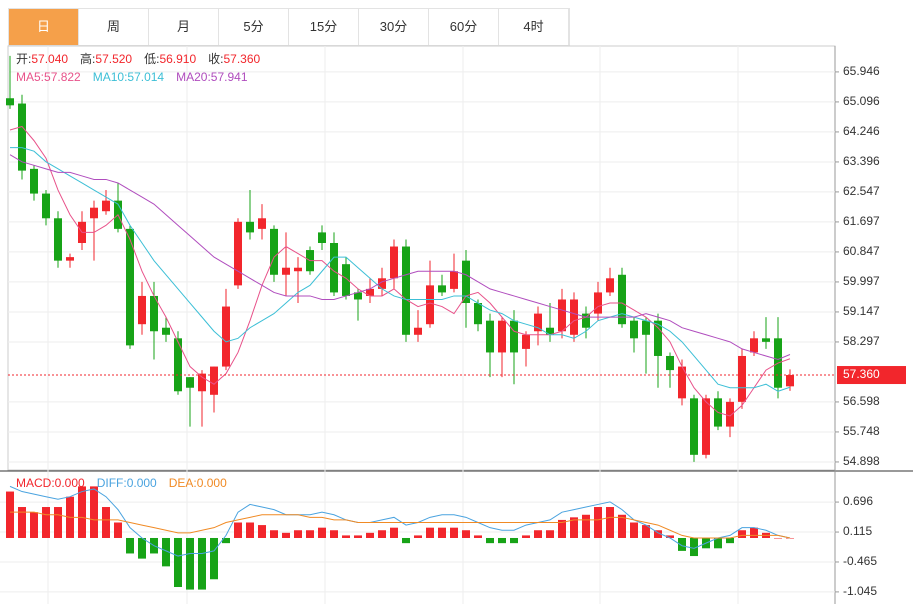 This screenshot has height=604, width=913. I want to click on y-tick-label: 65.096, so click(861, 101).